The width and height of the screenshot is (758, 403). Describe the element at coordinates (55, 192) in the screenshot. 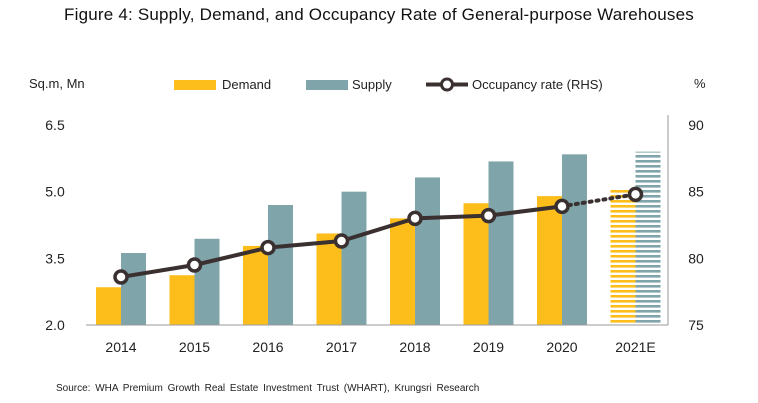

I see `y-left-tick-label: 5.0` at that location.